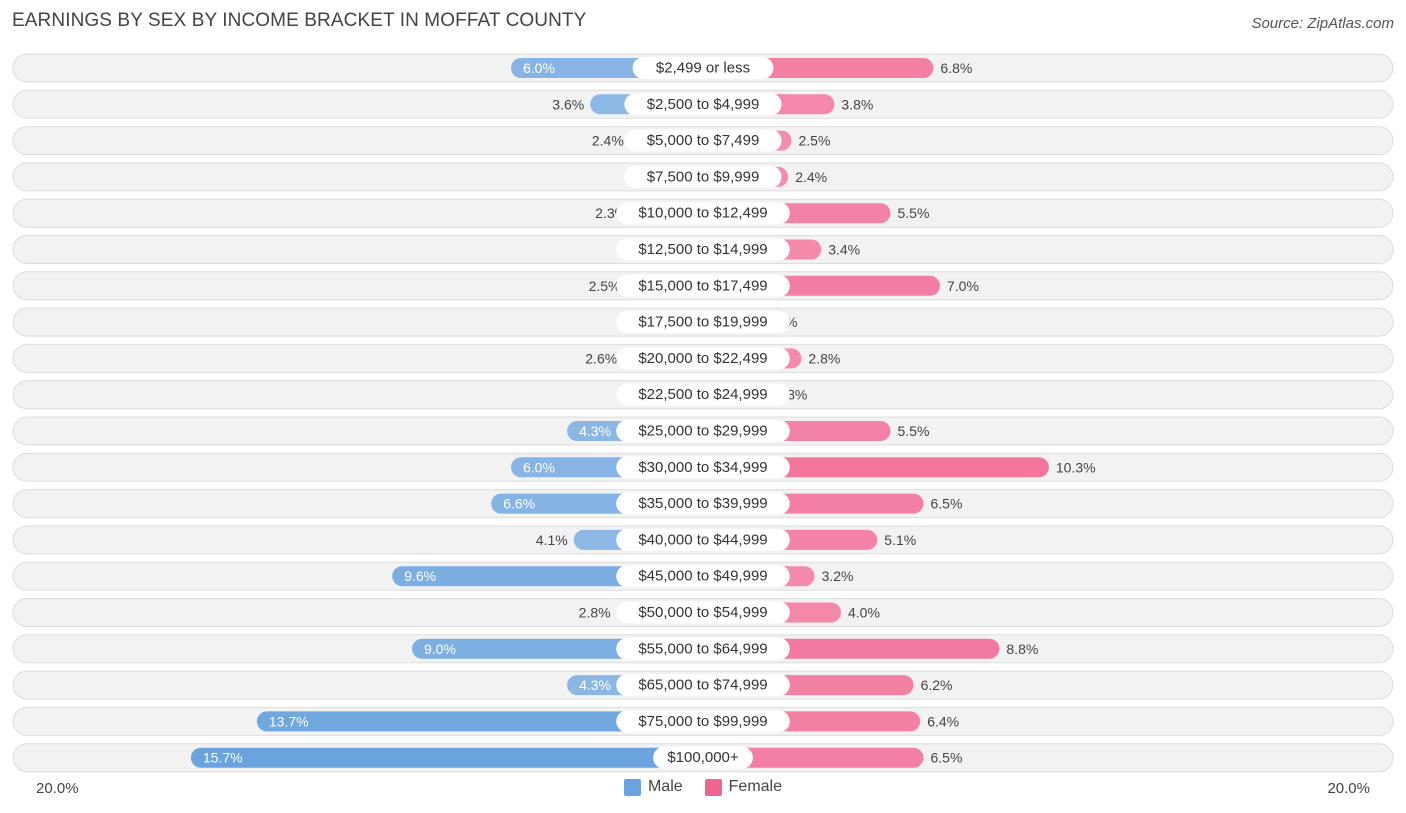  I want to click on source-credit: Source: ZipAtlas.com, so click(1322, 23).